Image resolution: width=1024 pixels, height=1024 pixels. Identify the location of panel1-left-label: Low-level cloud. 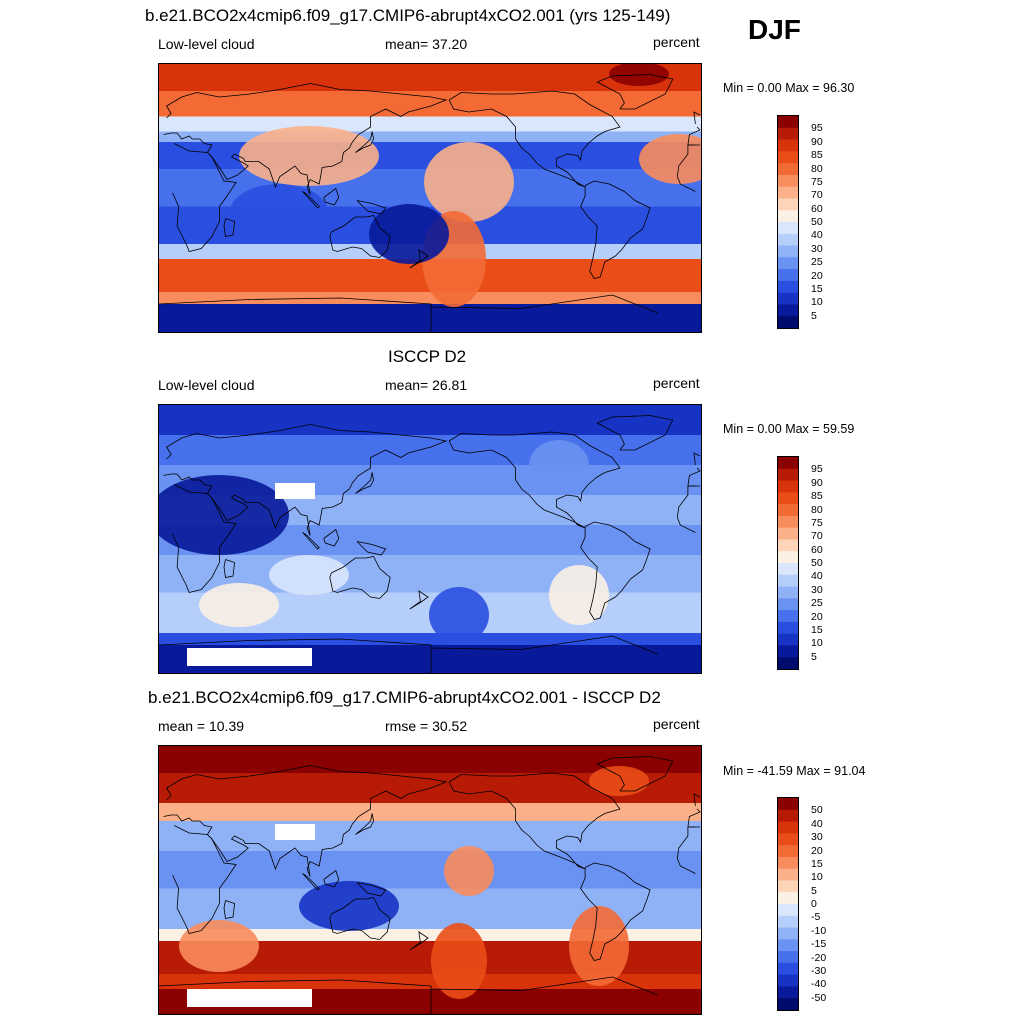
(206, 44).